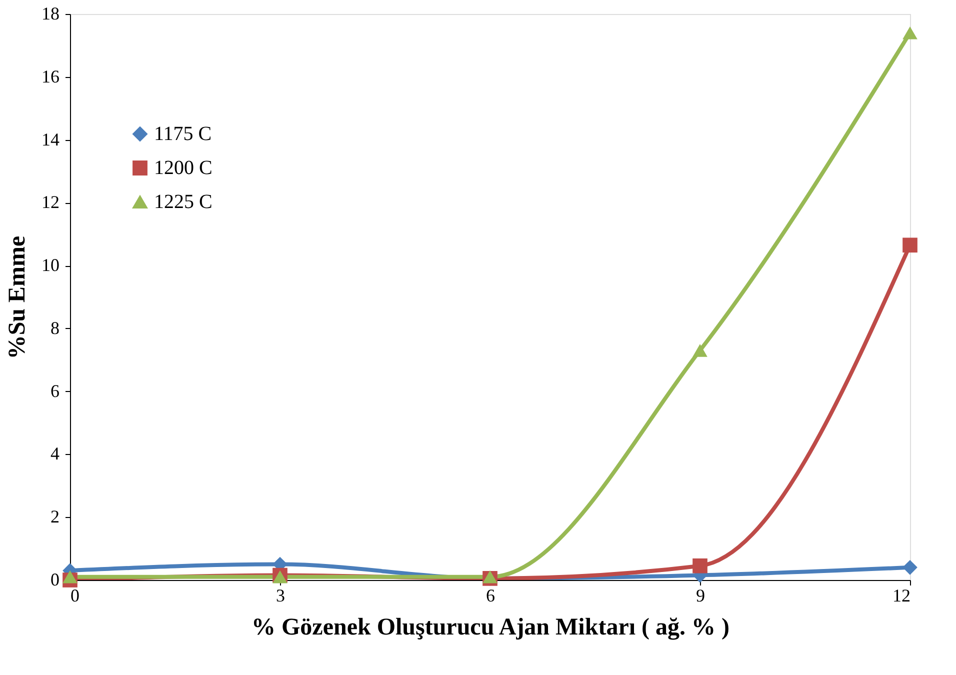 The width and height of the screenshot is (956, 675). What do you see at coordinates (280, 596) in the screenshot?
I see `x-tick-label: 3` at bounding box center [280, 596].